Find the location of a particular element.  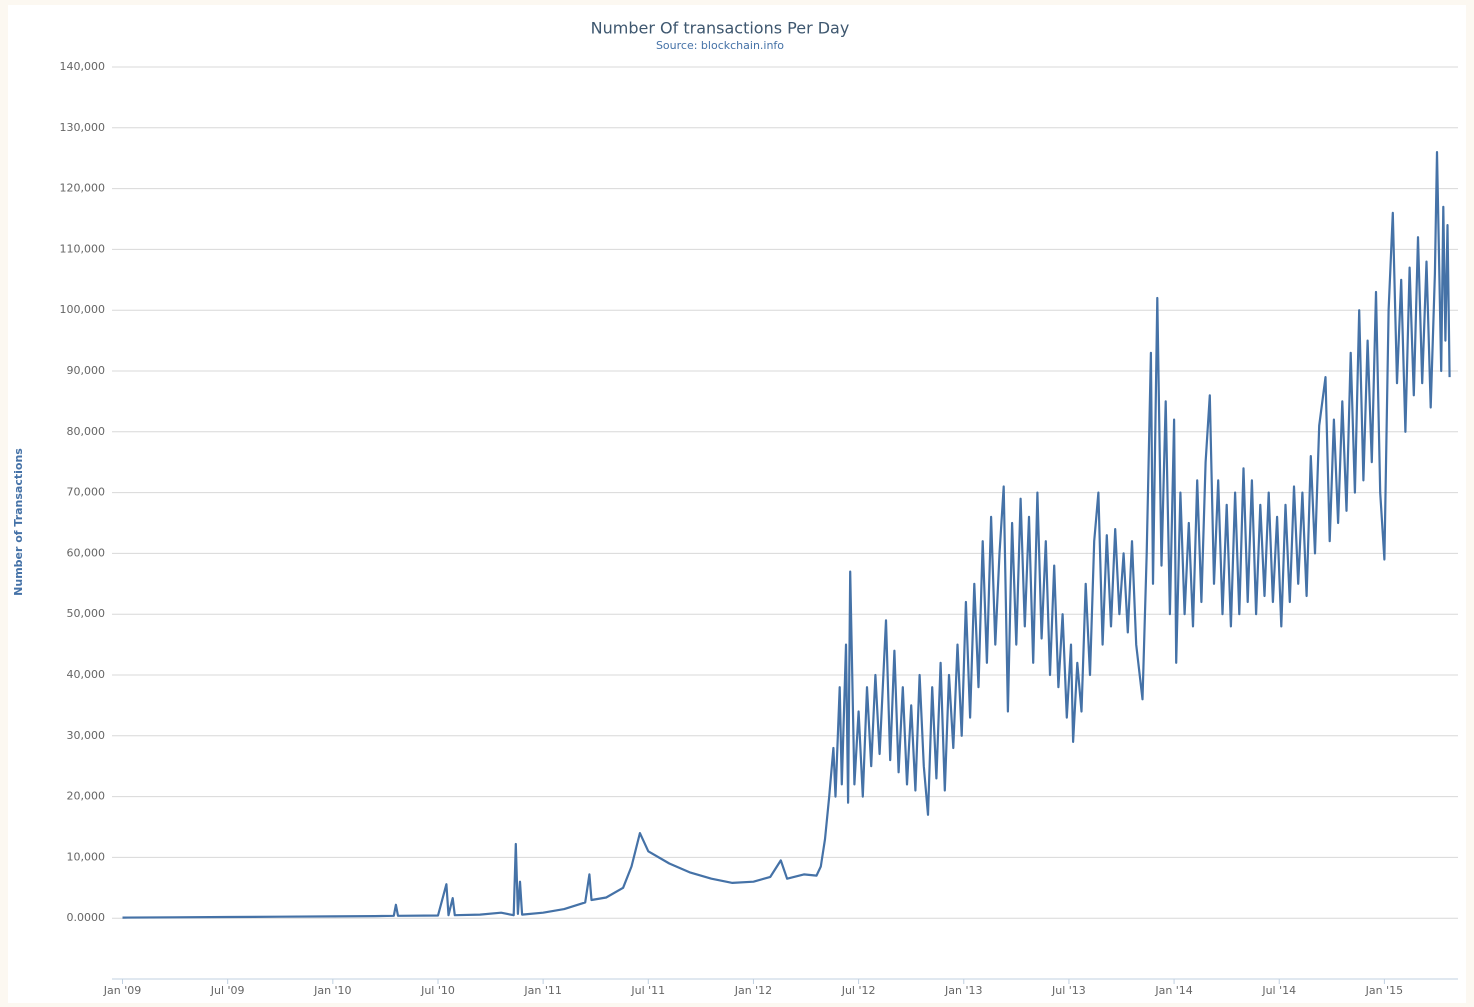

x-tick-label: Jul '14 is located at coordinates (1278, 990).